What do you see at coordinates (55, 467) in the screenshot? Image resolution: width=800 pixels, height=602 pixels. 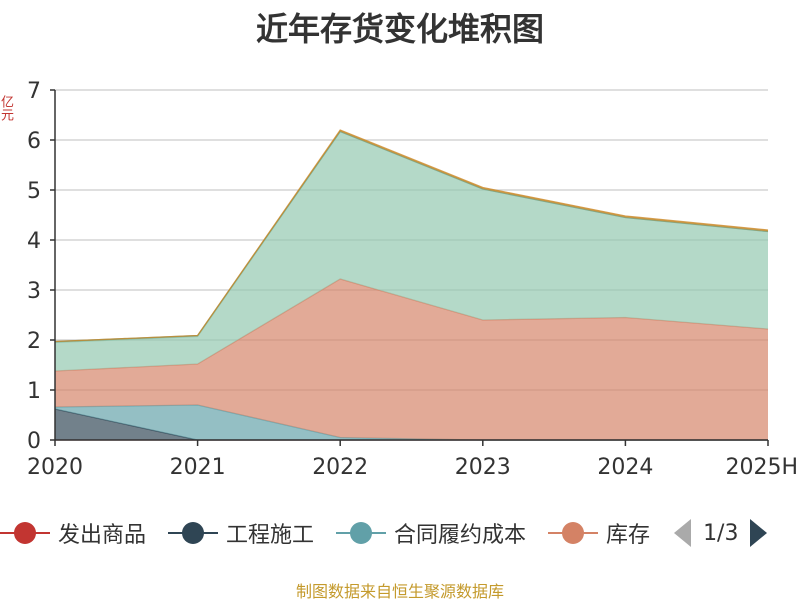 I see `x-tick-label: 2020` at bounding box center [55, 467].